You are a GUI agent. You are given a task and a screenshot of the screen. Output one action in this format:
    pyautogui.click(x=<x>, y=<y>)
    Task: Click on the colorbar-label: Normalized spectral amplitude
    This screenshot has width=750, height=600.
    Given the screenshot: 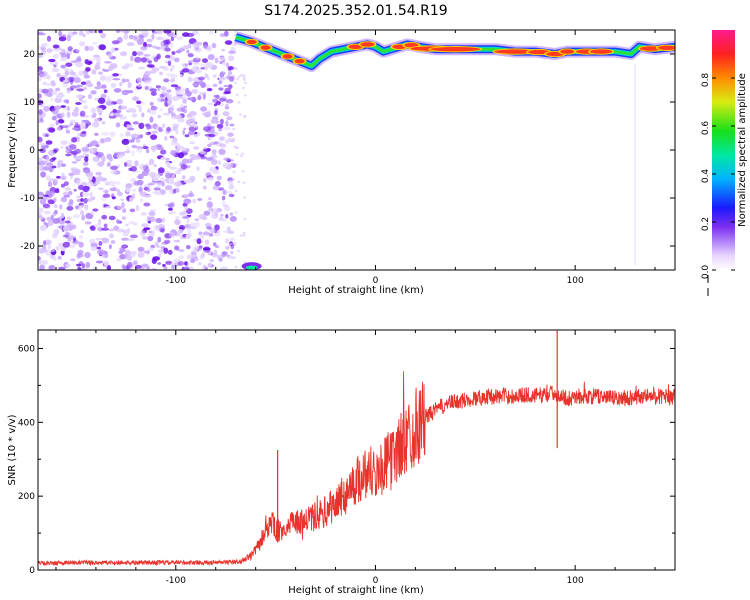 What is the action you would take?
    pyautogui.click(x=742, y=150)
    